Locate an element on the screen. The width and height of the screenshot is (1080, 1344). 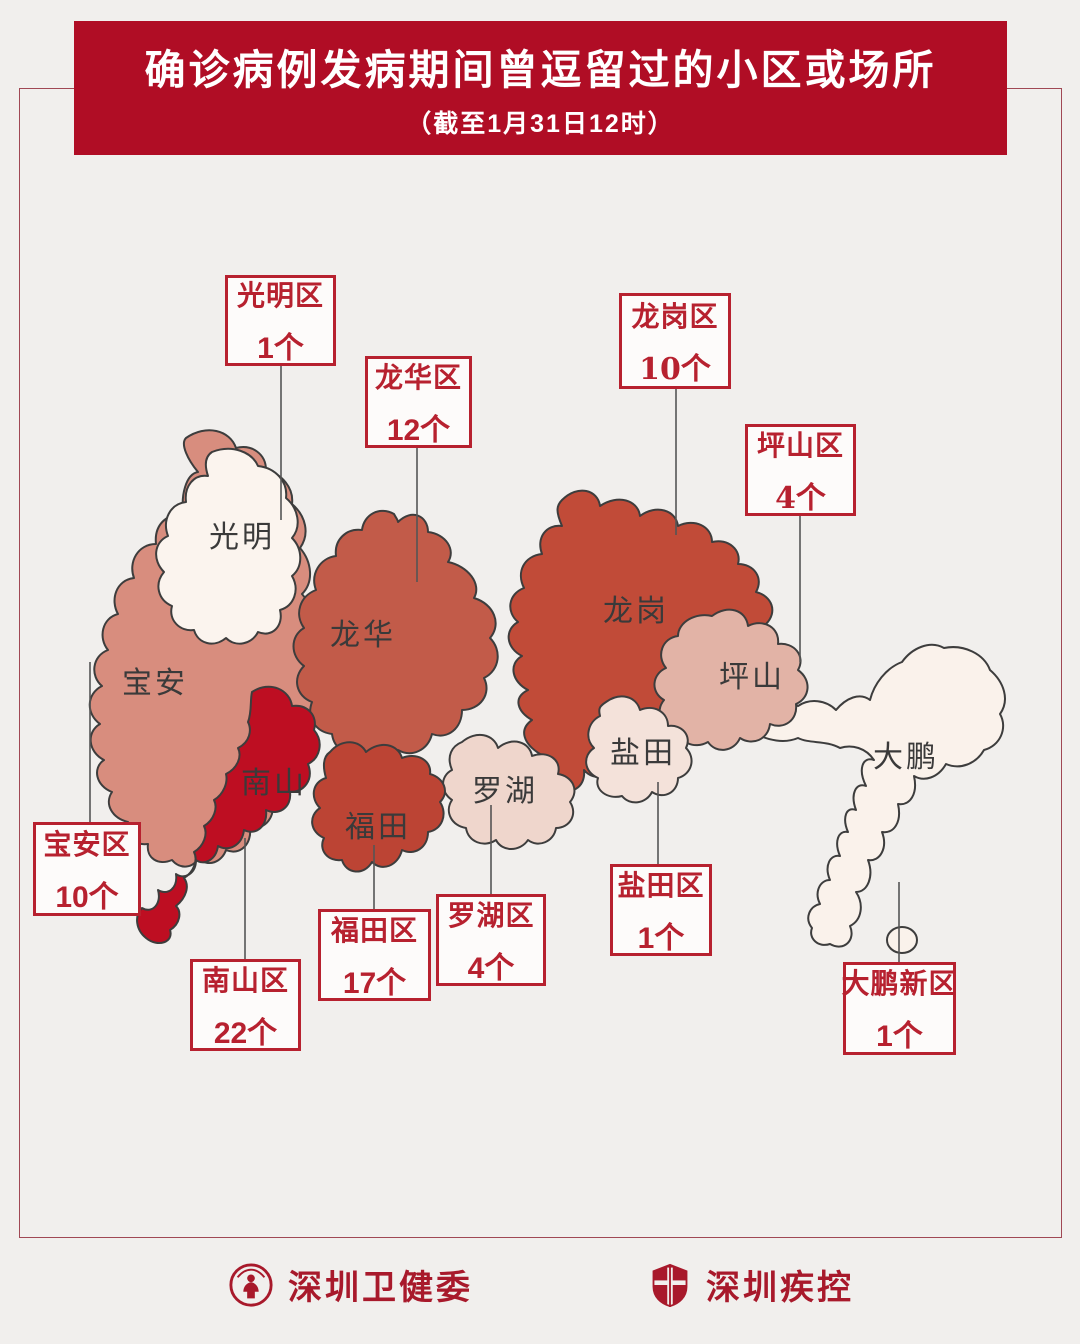
district-guangming is located at coordinates (228, 546).